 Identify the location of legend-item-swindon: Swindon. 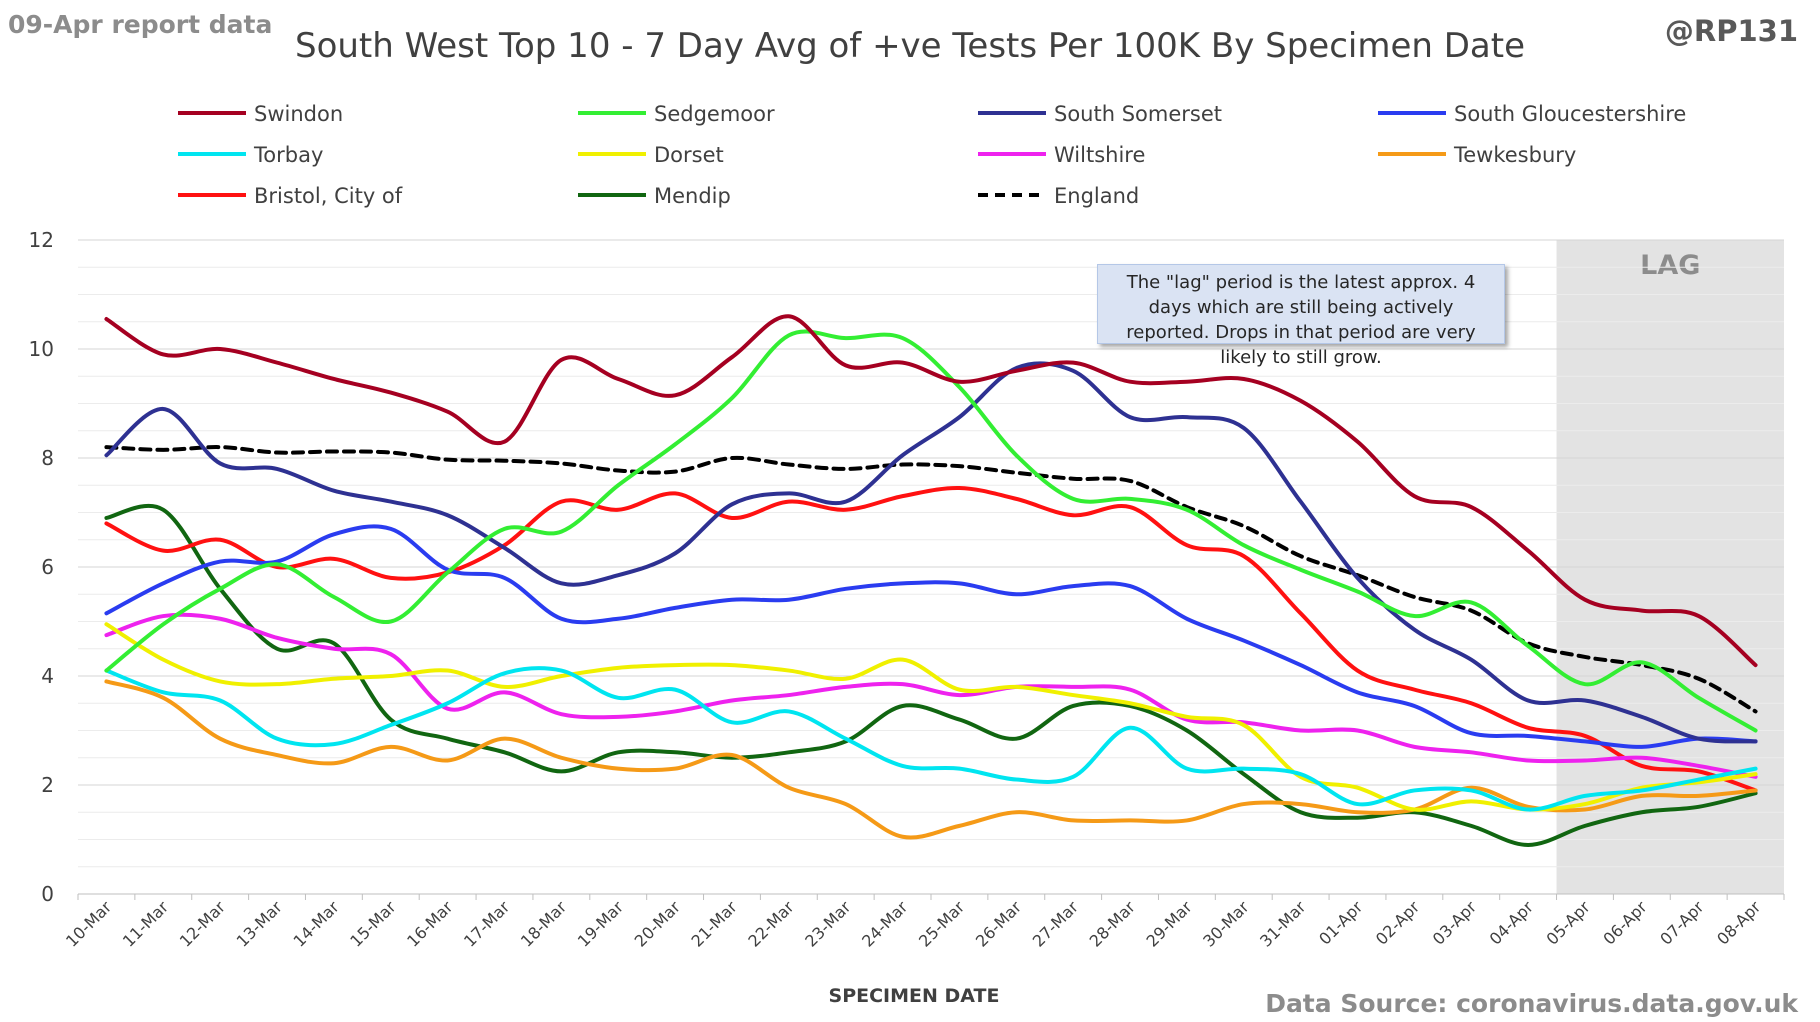
(260, 114).